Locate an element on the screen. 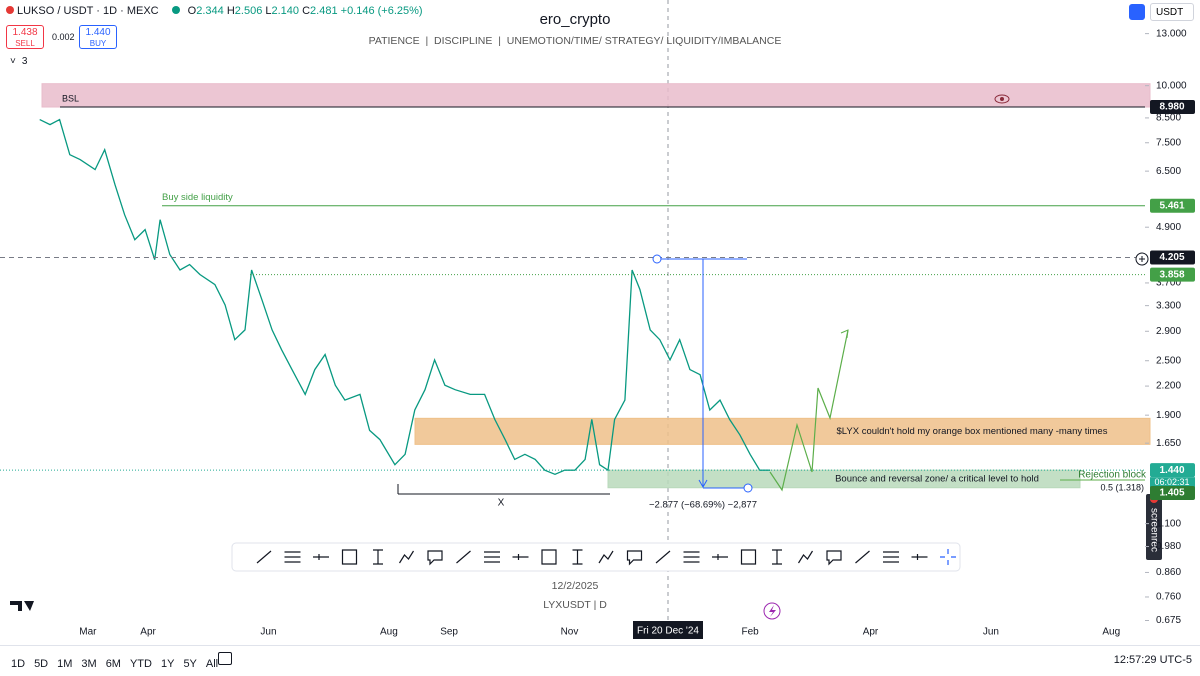 This screenshot has height=676, width=1200. symbol: LUKSO / USDT · 1D · MEXC is located at coordinates (88, 11).